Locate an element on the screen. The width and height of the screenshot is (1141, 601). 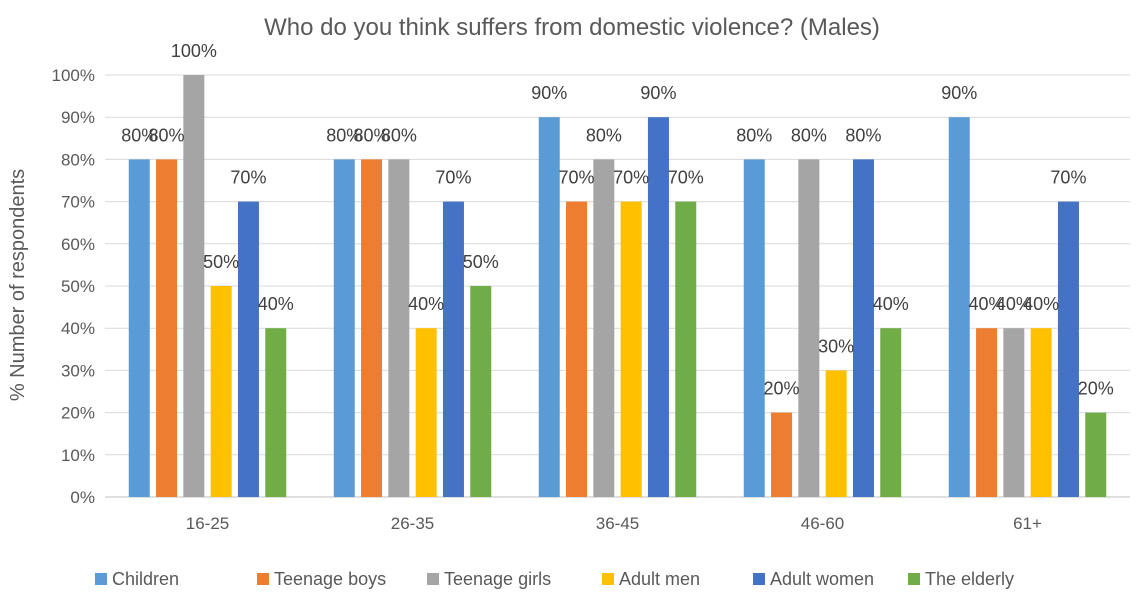
legend-label: The elderly is located at coordinates (969, 579).